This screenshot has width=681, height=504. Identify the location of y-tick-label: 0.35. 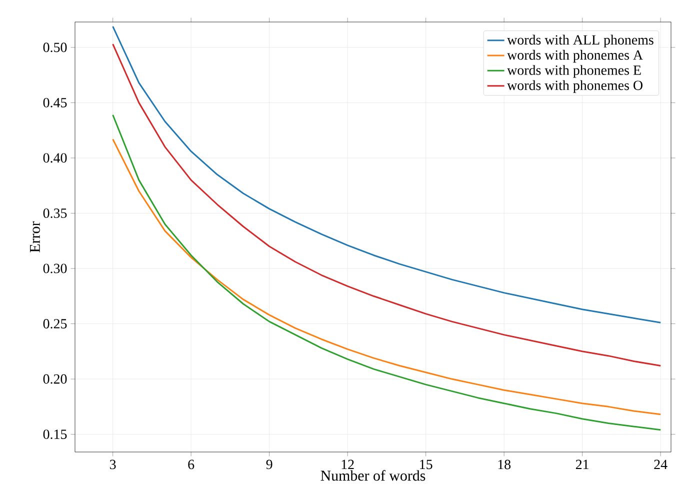
(55, 213).